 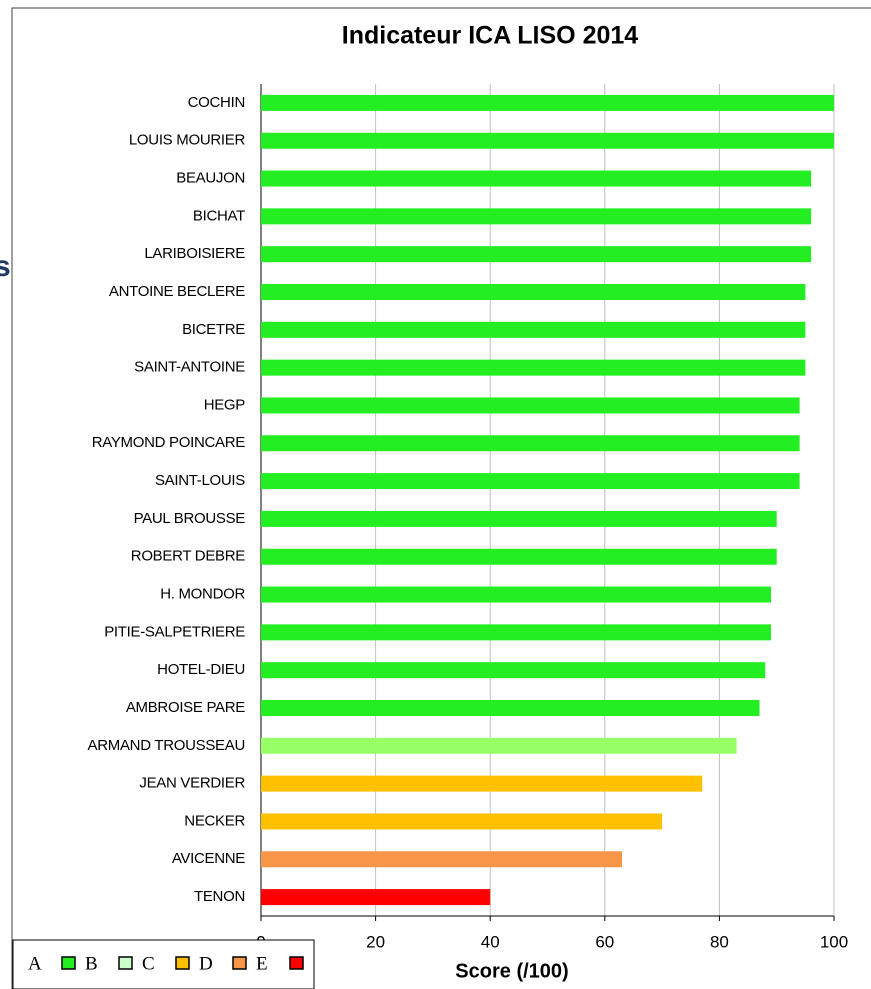 I want to click on y-tick-label: TENON, so click(x=219, y=896).